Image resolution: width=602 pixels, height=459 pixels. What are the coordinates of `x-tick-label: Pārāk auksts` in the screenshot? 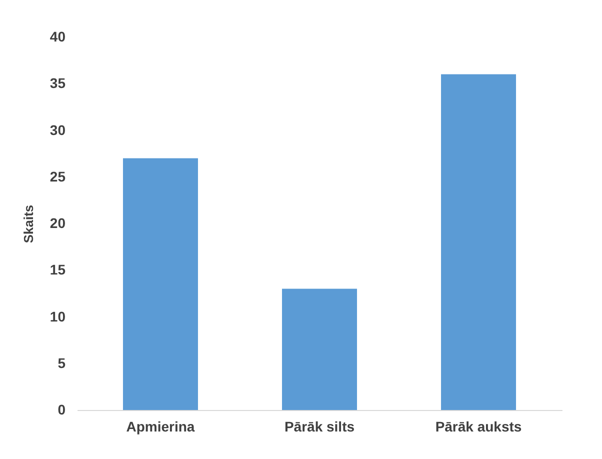 It's located at (478, 426).